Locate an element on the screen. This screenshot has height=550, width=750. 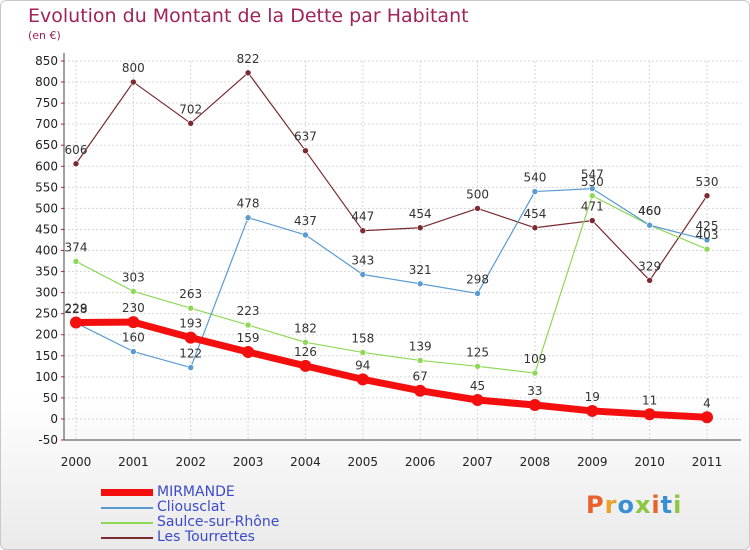
data-label: 228 is located at coordinates (76, 309).